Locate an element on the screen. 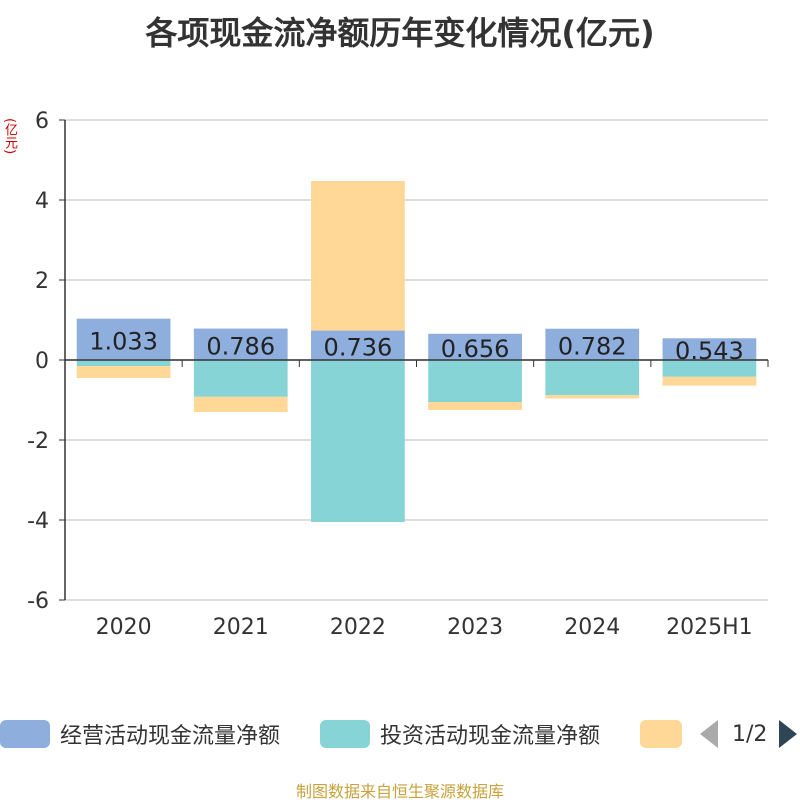 This screenshot has height=802, width=800. y-tick-label: -4 is located at coordinates (38, 521).